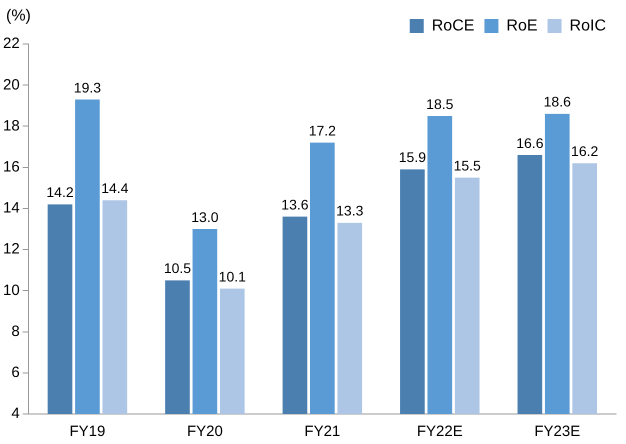 The height and width of the screenshot is (444, 626). What do you see at coordinates (412, 157) in the screenshot?
I see `data-label: 15.9` at bounding box center [412, 157].